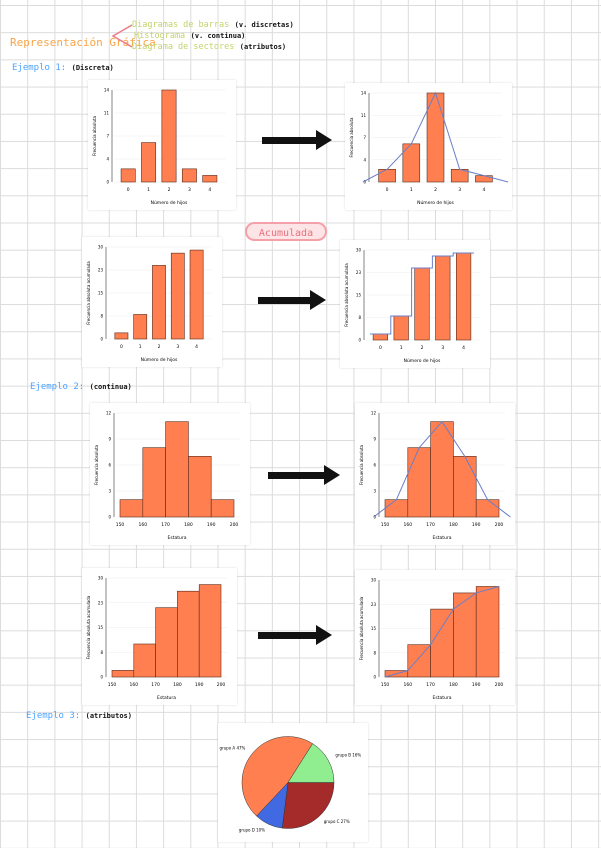 The image size is (601, 848). Describe the element at coordinates (109, 413) in the screenshot. I see `y-tick-label: 12` at that location.